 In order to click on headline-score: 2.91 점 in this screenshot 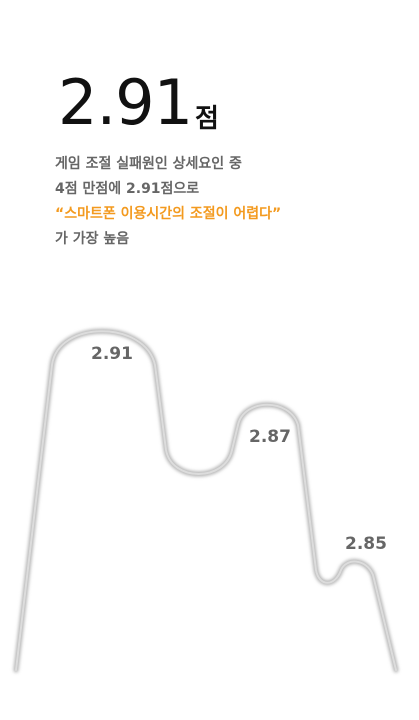, I will do `click(138, 103)`.